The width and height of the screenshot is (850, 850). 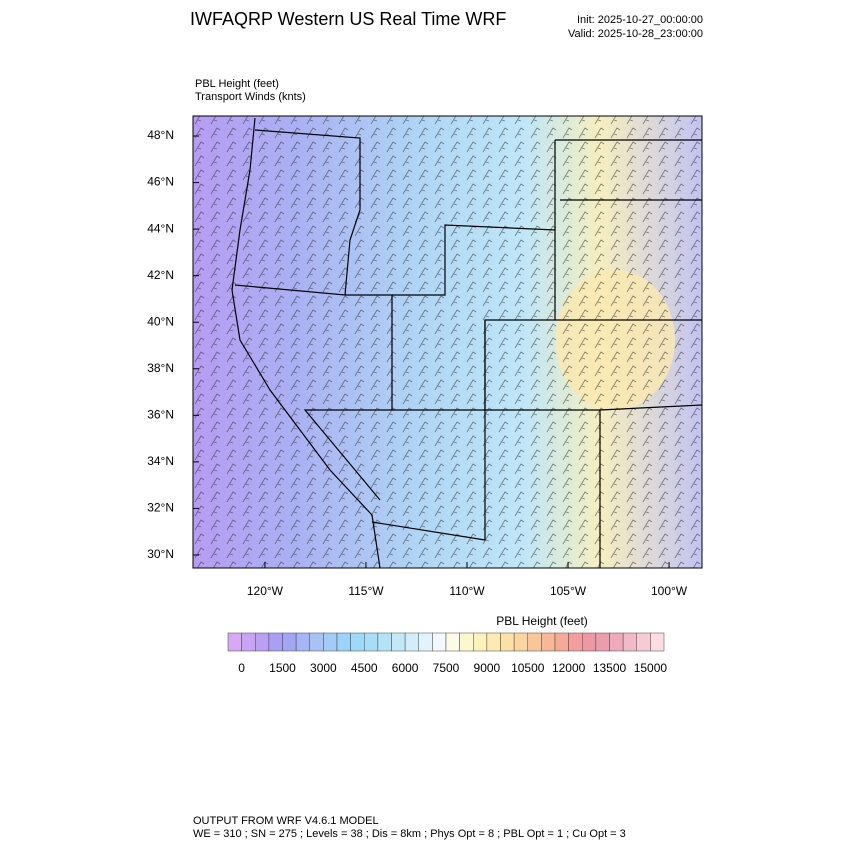 What do you see at coordinates (323, 668) in the screenshot?
I see `colorbar-label: 3000` at bounding box center [323, 668].